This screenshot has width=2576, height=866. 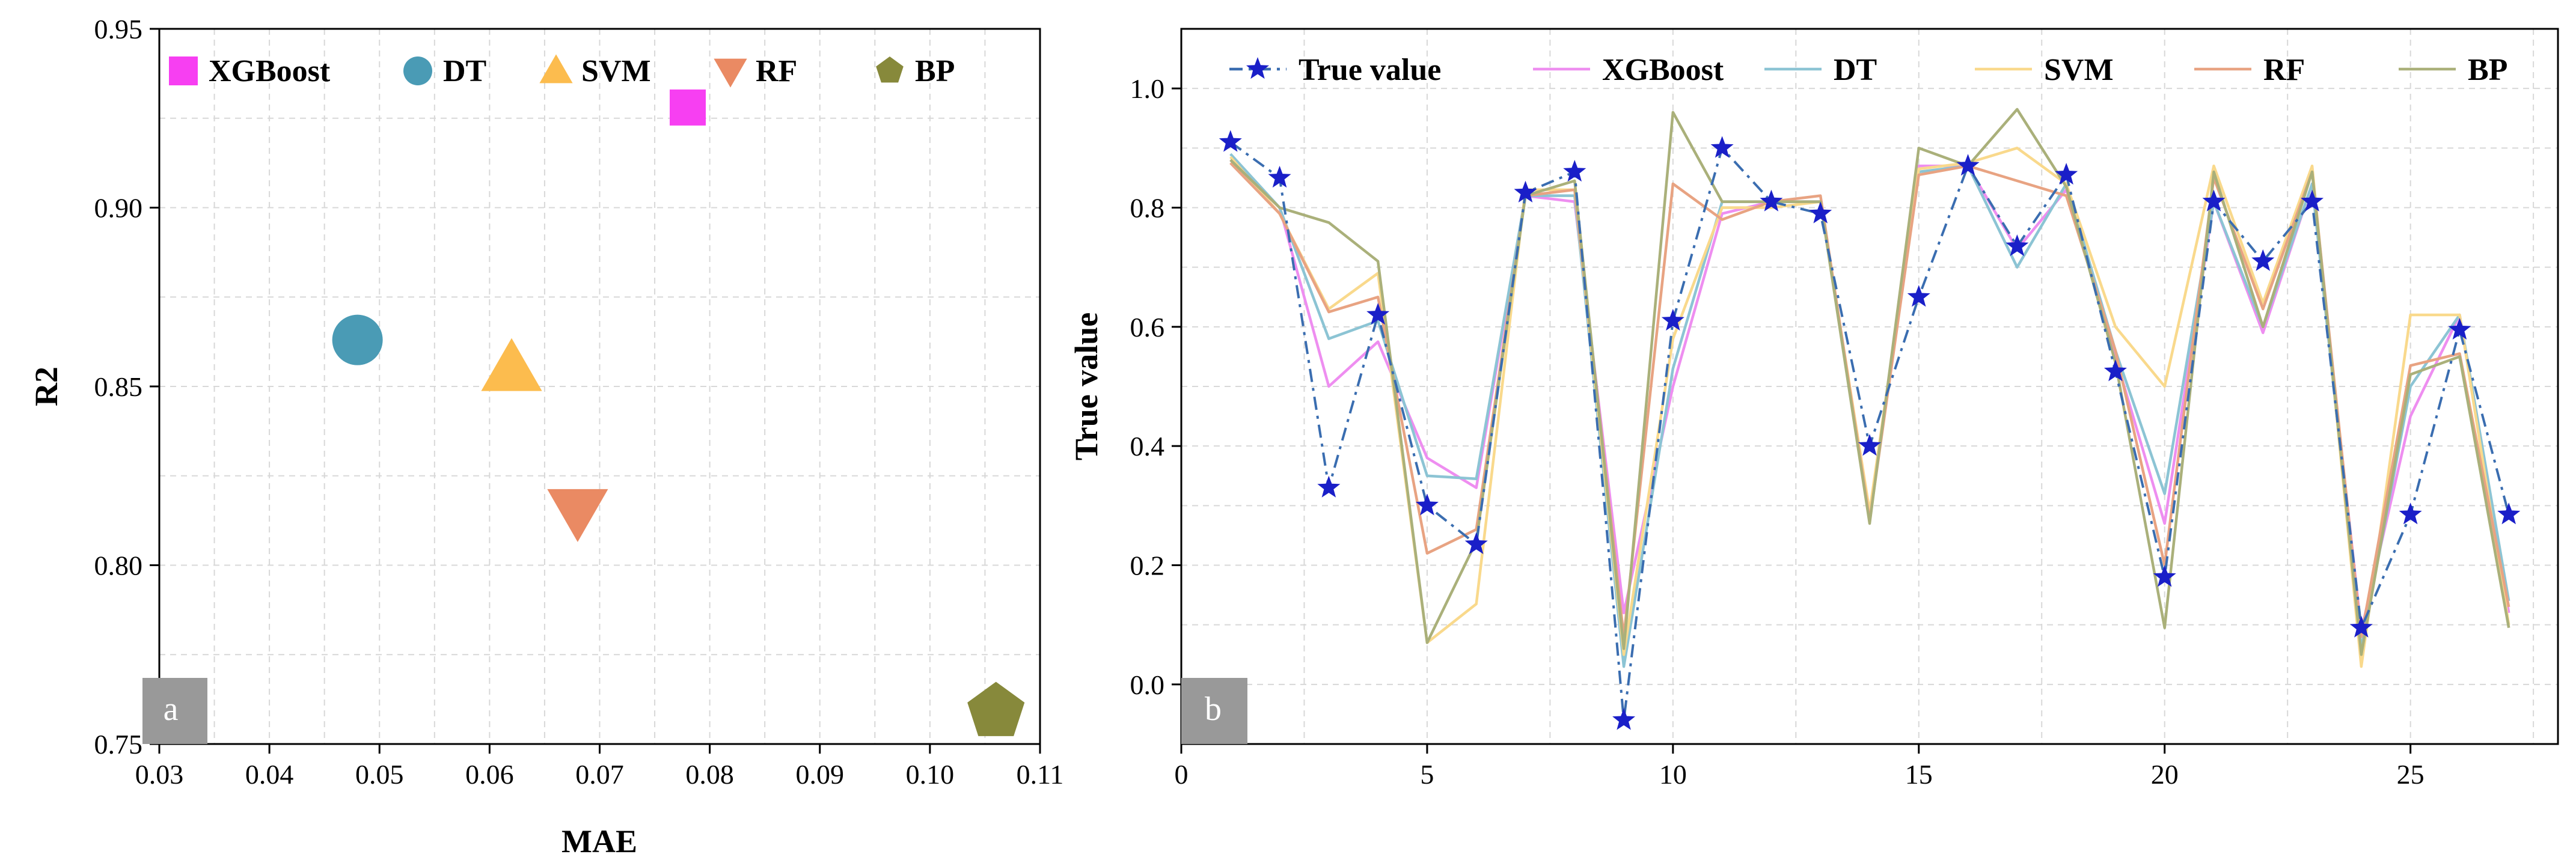 What do you see at coordinates (357, 339) in the screenshot?
I see `point-dt` at bounding box center [357, 339].